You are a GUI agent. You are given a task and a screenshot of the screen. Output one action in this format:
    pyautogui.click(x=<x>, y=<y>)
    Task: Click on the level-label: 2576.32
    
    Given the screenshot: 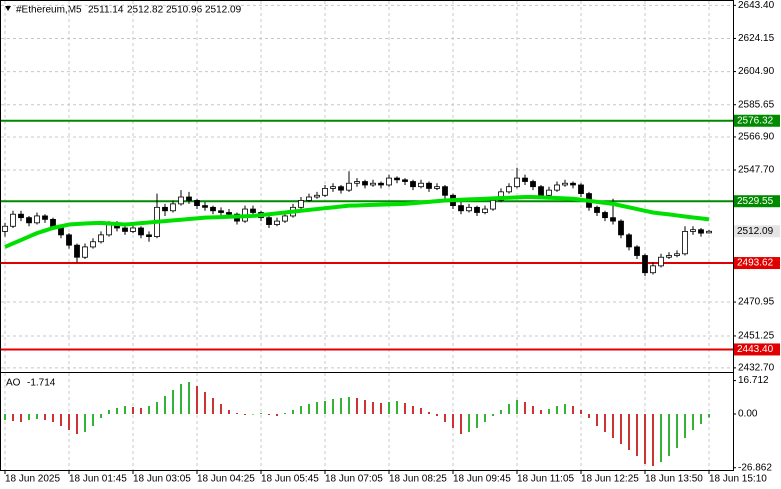 What is the action you would take?
    pyautogui.click(x=755, y=120)
    